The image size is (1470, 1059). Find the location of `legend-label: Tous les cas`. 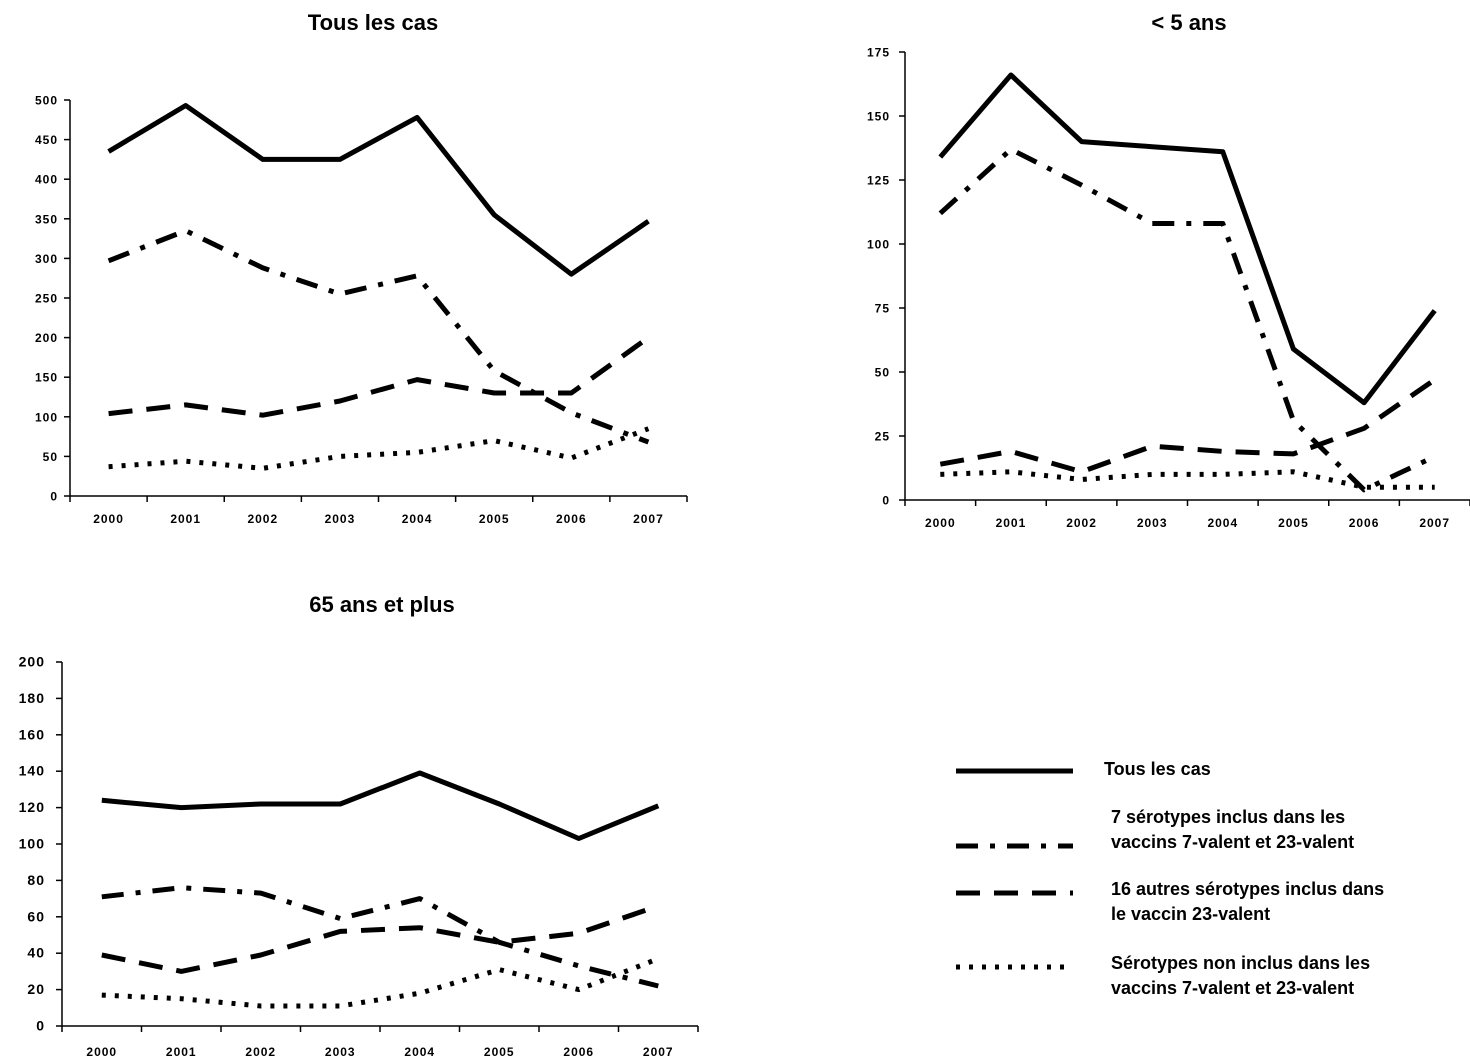

legend-label: Tous les cas is located at coordinates (1157, 769).